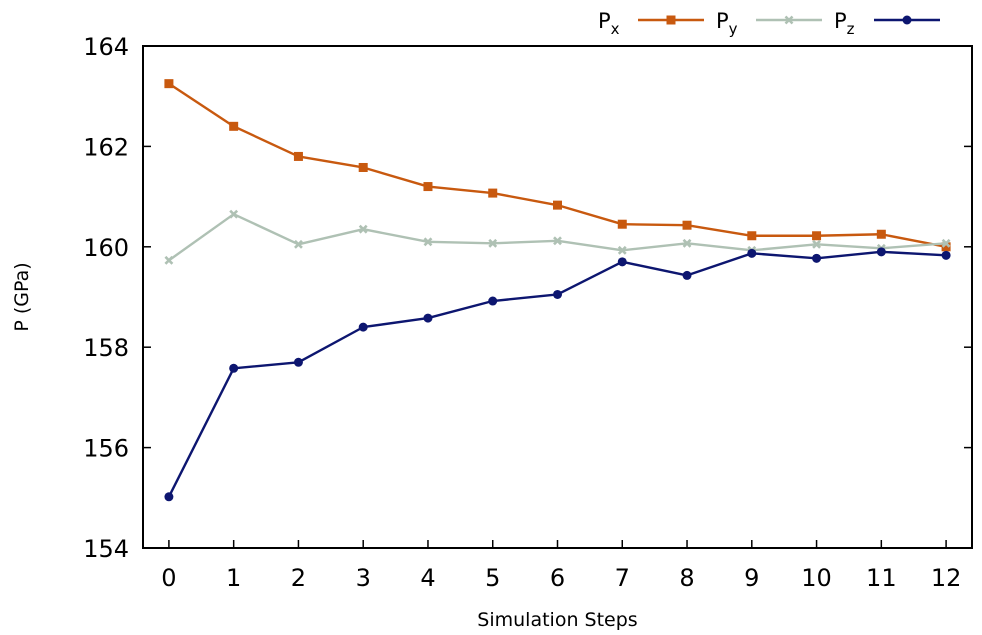  I want to click on x-axis-label: Simulation Steps, so click(557, 620).